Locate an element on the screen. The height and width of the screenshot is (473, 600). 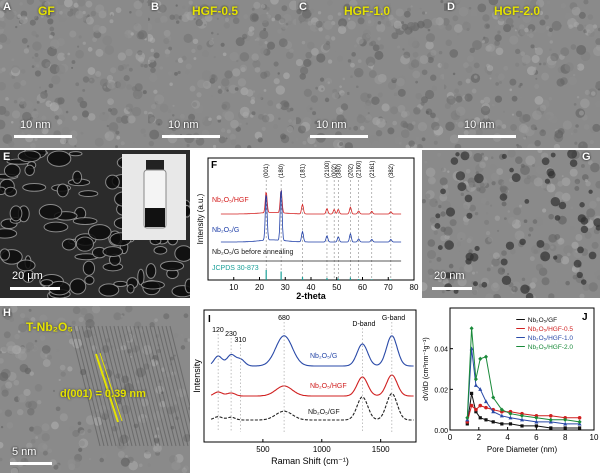
peak-label: (181) is located at coordinates (304, 171).